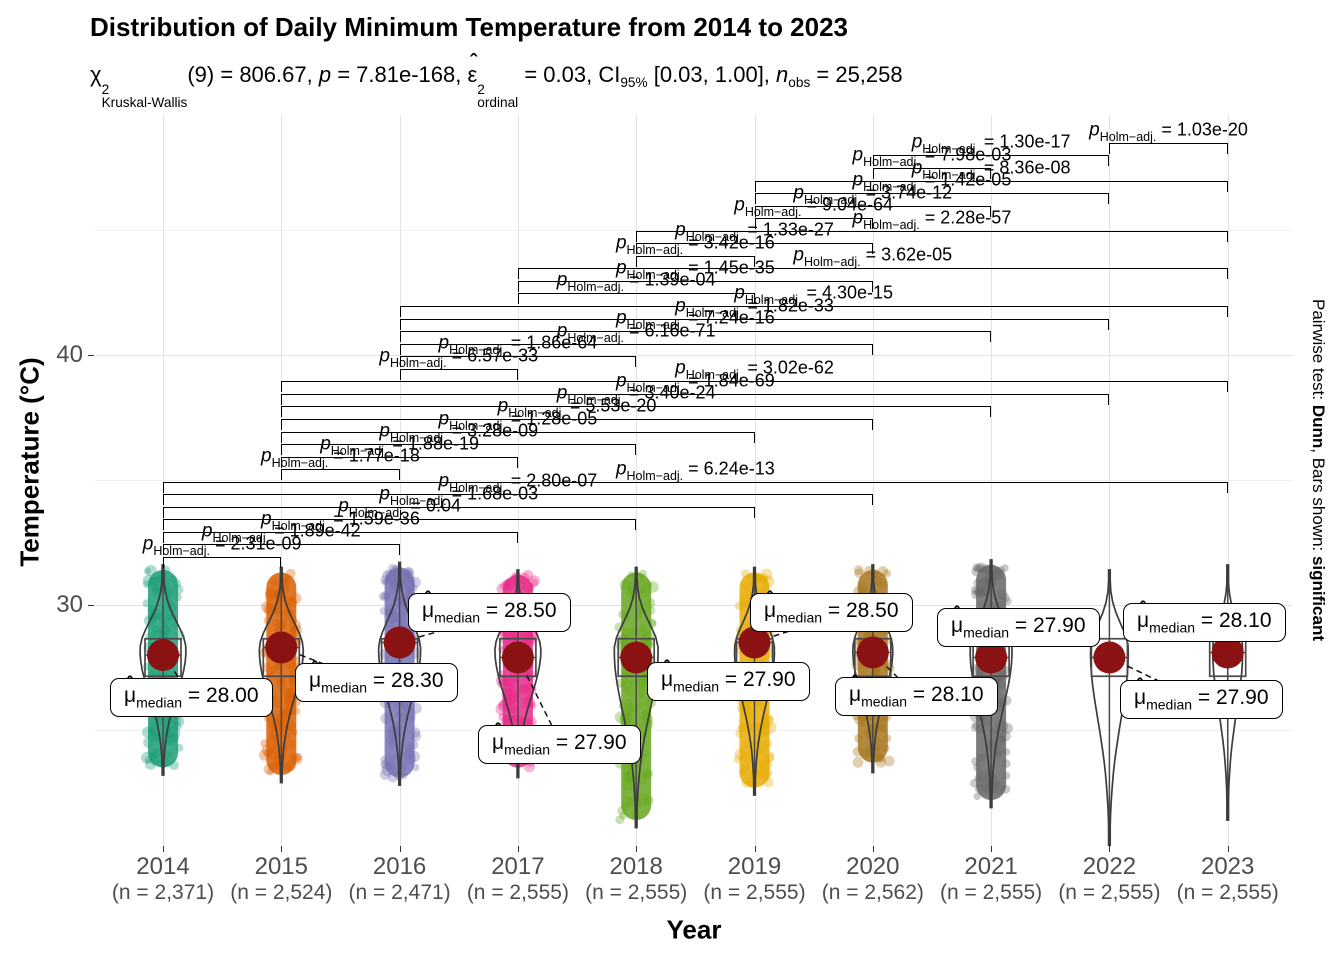  Describe the element at coordinates (399, 866) in the screenshot. I see `x-tick-label-2016: 2016` at that location.